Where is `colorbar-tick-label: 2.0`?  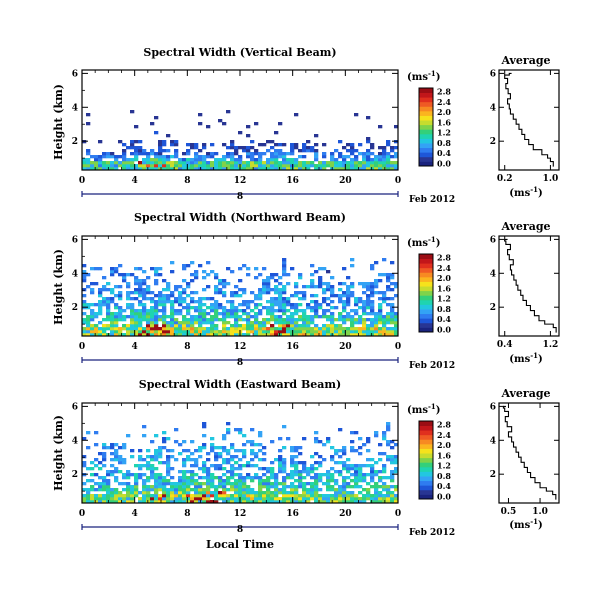 colorbar-tick-label: 2.0 is located at coordinates (444, 445).